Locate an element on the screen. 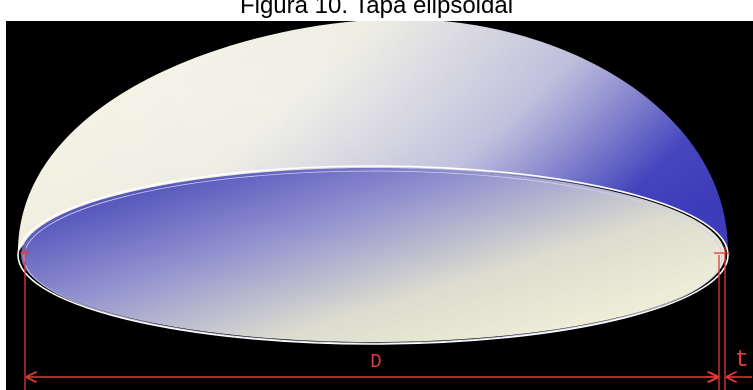 The height and width of the screenshot is (390, 753). figure-caption: Figura 10. Tapa elipsoidal is located at coordinates (376, 9).